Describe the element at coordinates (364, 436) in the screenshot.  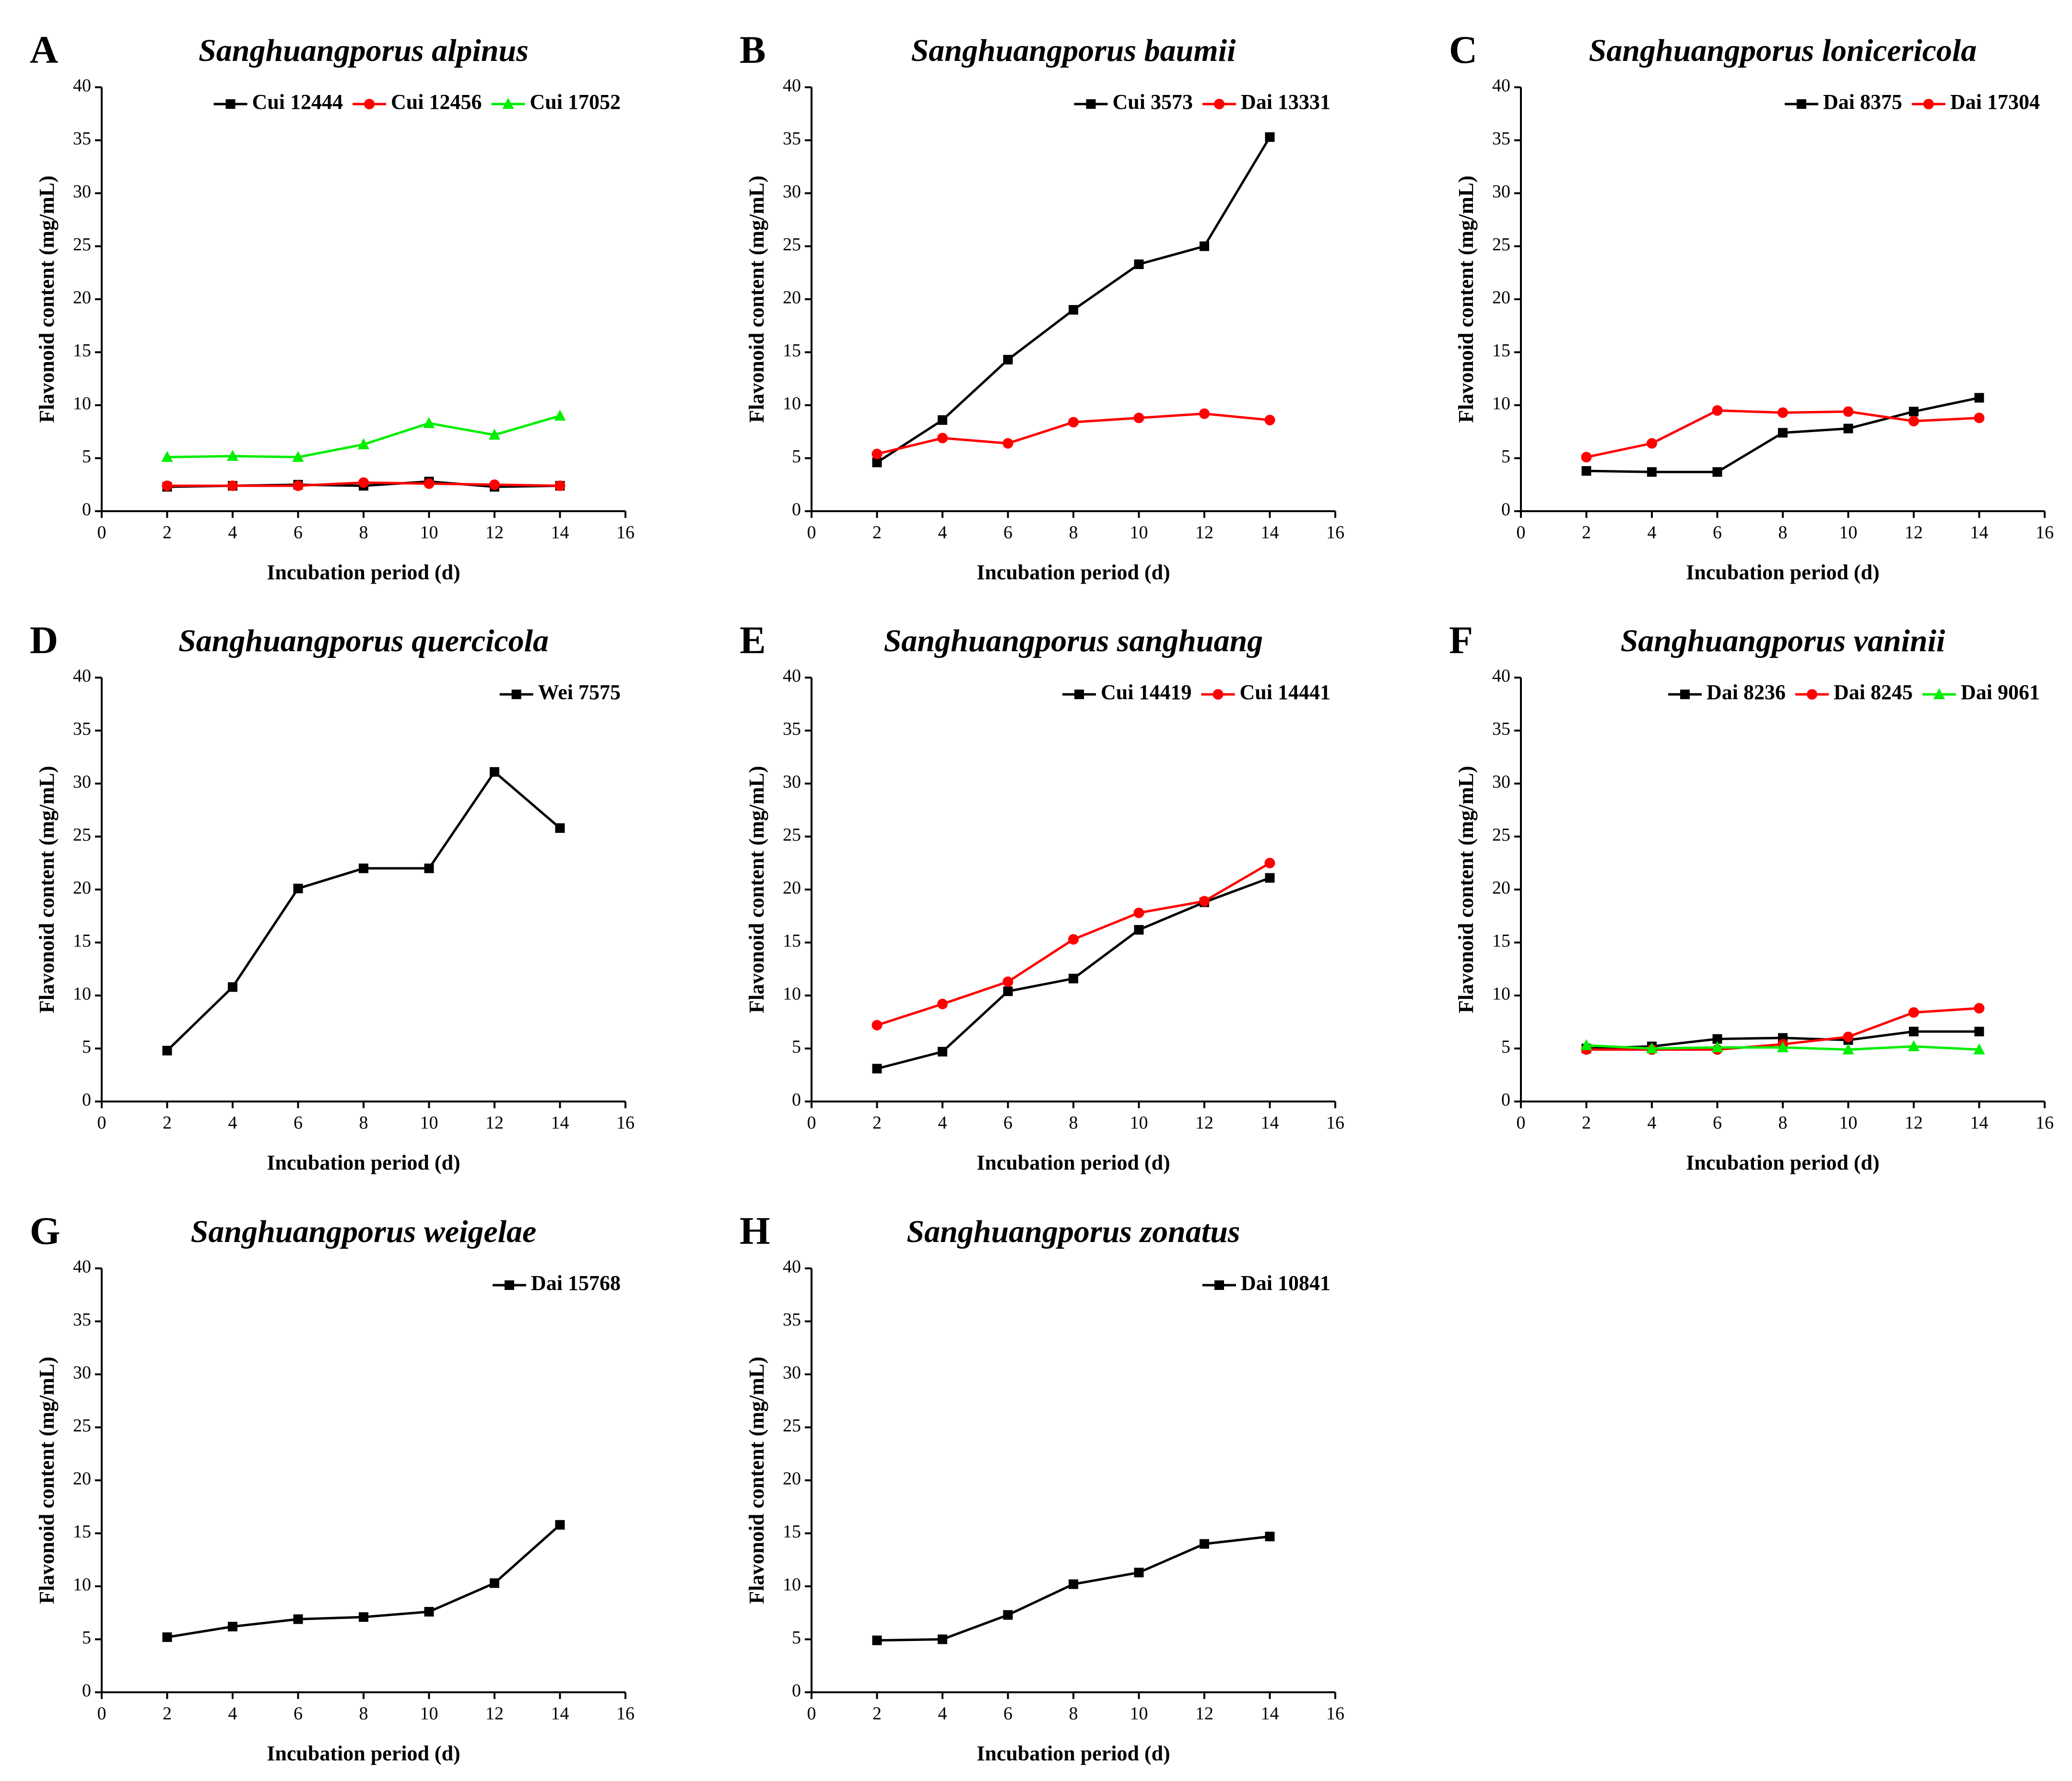
I see `series-line` at that location.